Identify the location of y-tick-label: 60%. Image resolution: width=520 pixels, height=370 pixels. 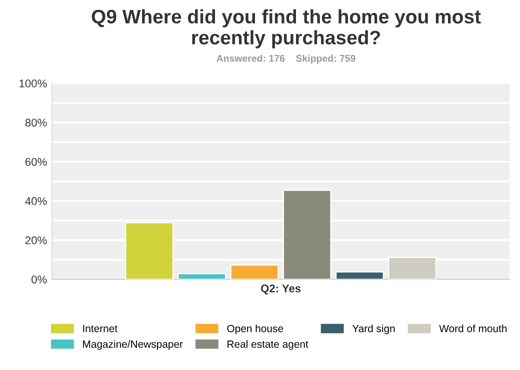
(36, 162).